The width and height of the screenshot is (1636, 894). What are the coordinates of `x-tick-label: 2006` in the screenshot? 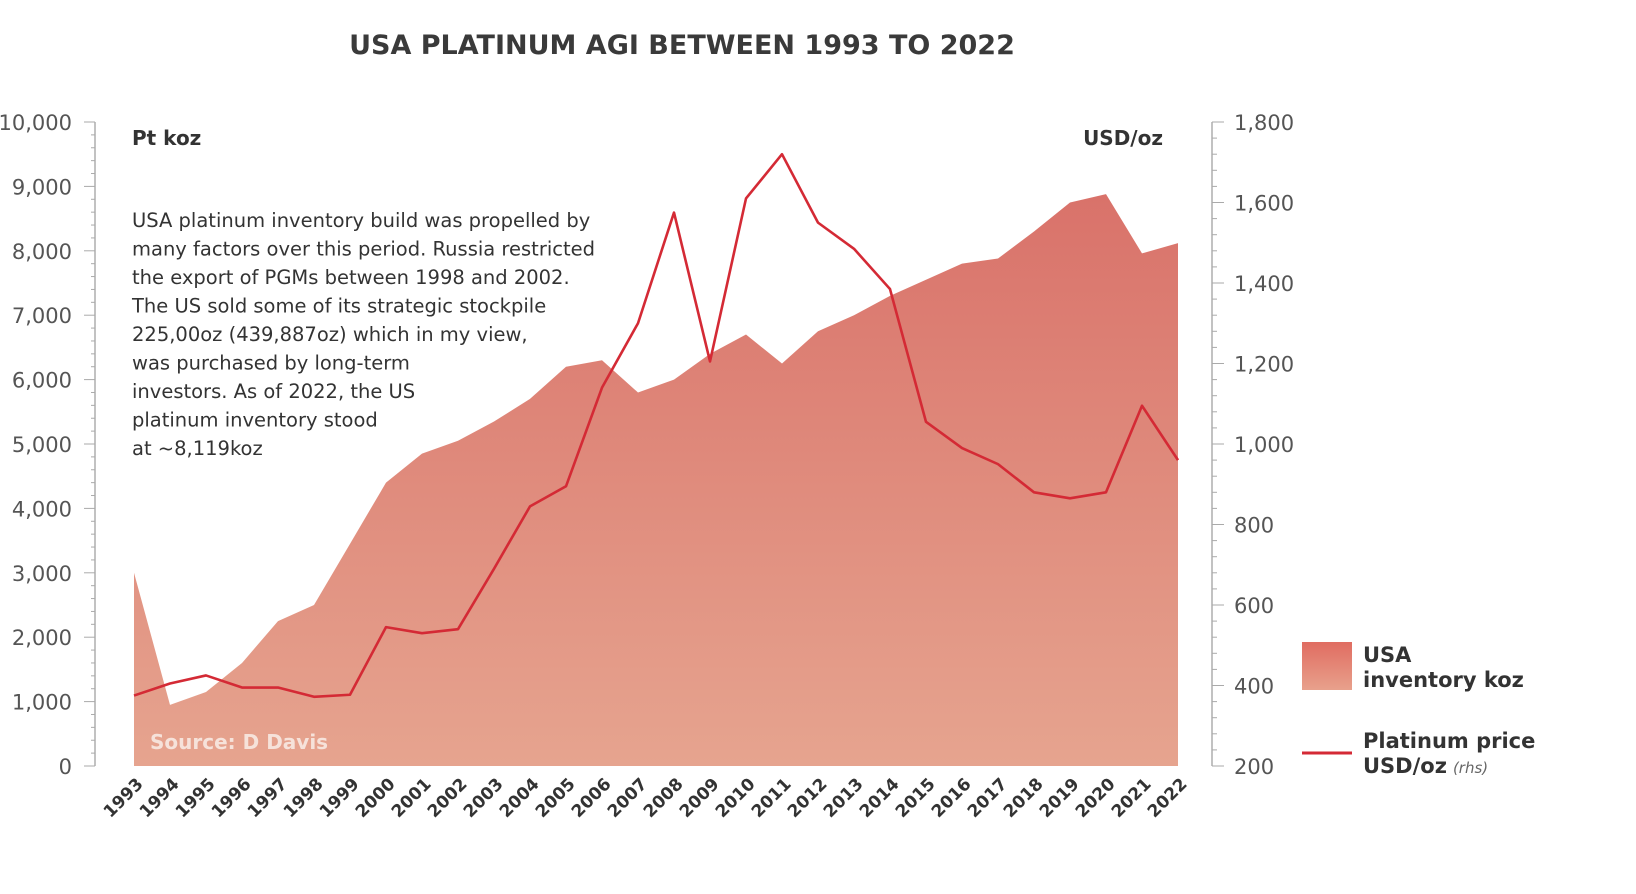 It's located at (592, 798).